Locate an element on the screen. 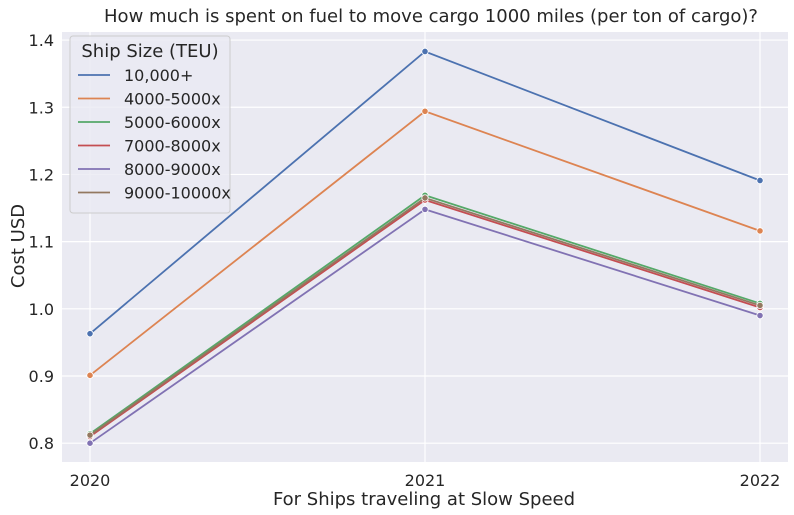  y-tick-label: 1.3 is located at coordinates (41, 107).